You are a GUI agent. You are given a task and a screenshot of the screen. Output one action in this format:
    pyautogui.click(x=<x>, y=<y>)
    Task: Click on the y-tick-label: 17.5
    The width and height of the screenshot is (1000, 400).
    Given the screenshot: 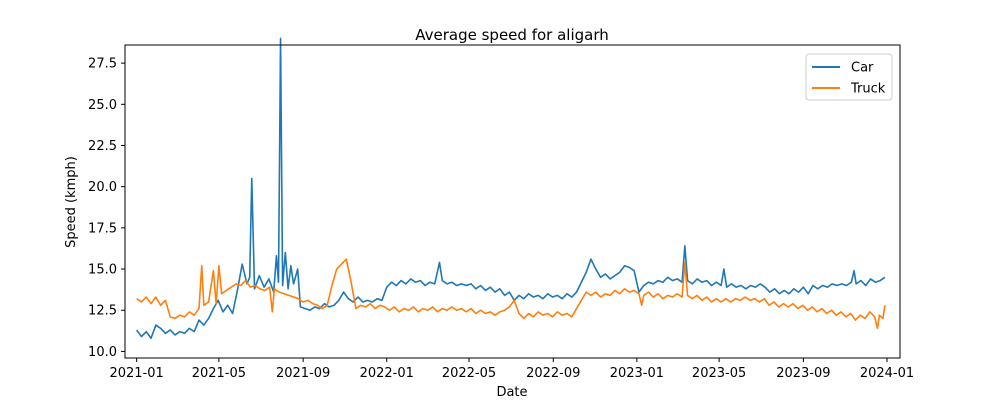 What is the action you would take?
    pyautogui.click(x=102, y=228)
    